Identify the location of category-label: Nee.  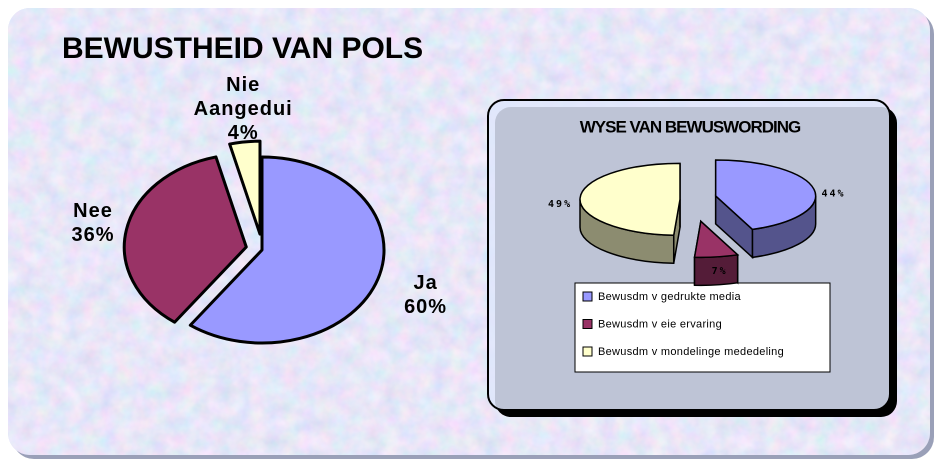
(93, 210).